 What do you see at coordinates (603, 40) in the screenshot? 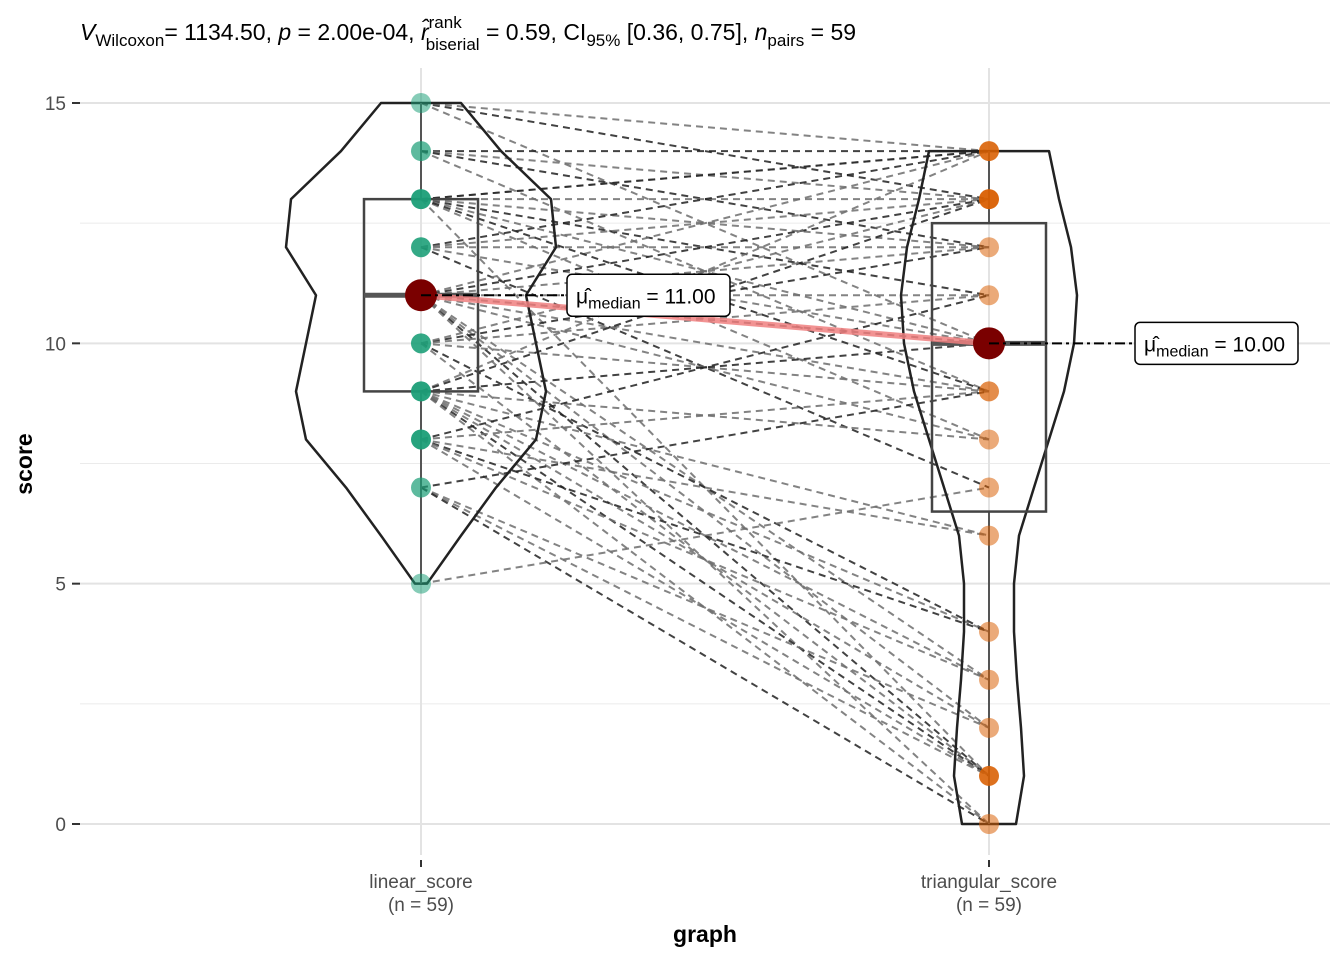
I see `subtitle-ci-sub: 95%` at bounding box center [603, 40].